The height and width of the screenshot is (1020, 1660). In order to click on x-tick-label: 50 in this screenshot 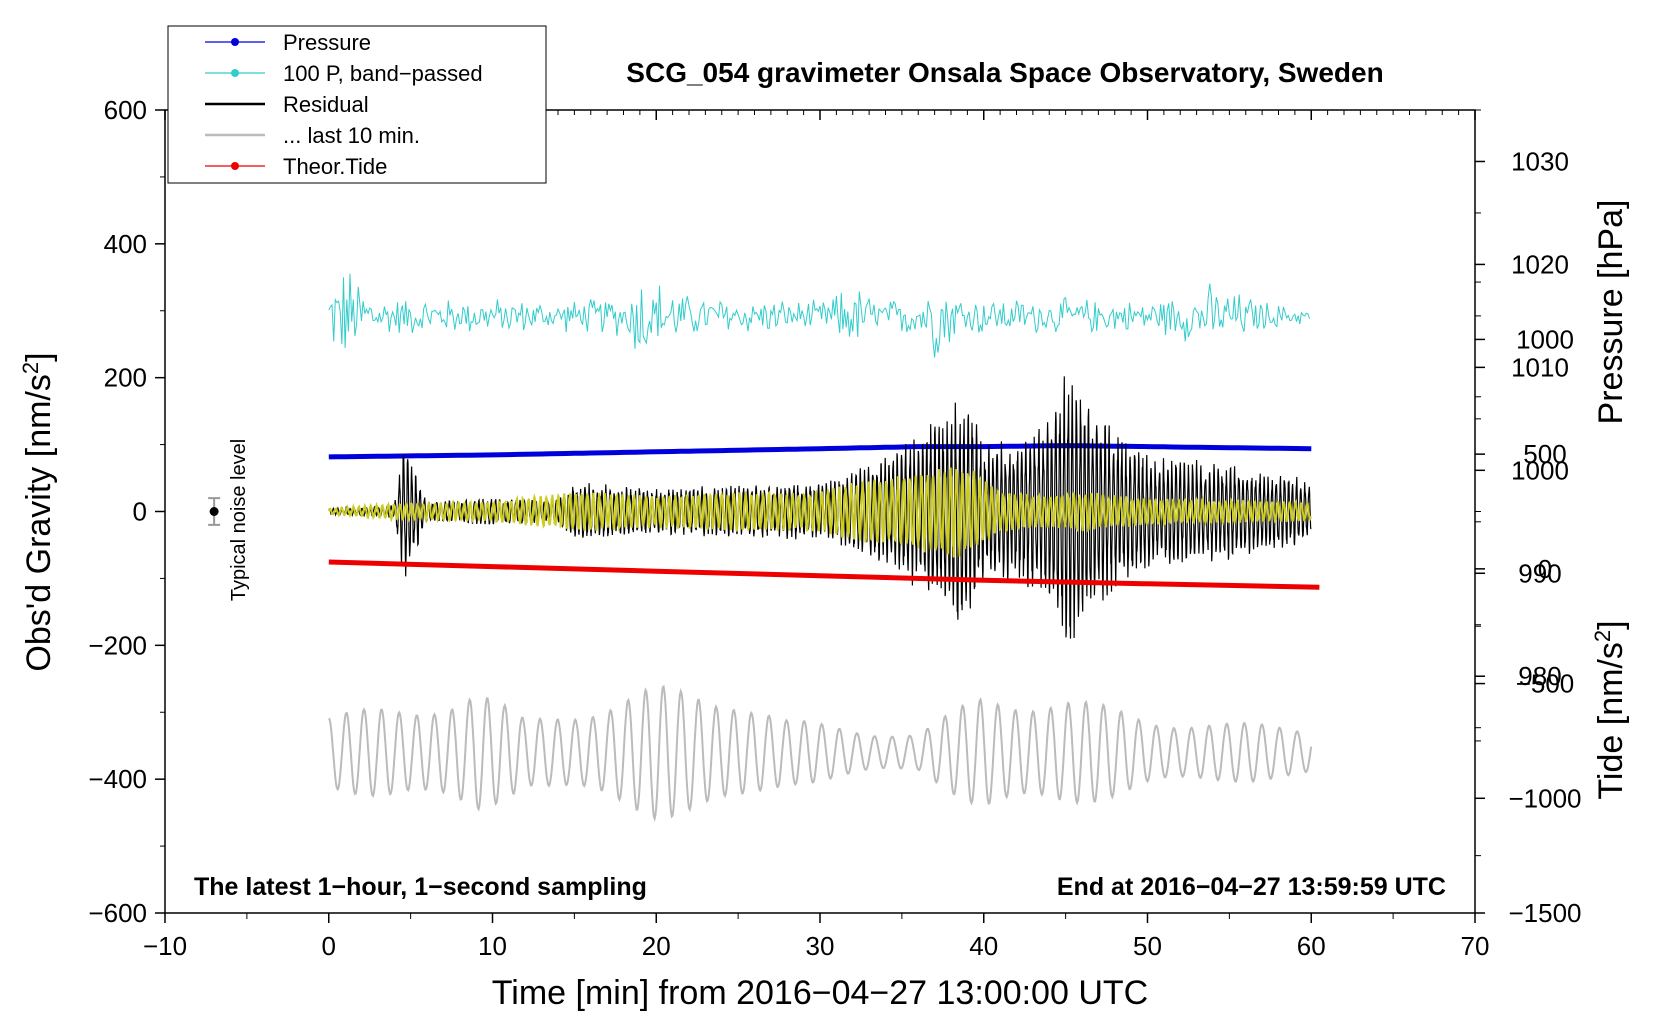, I will do `click(1147, 946)`.